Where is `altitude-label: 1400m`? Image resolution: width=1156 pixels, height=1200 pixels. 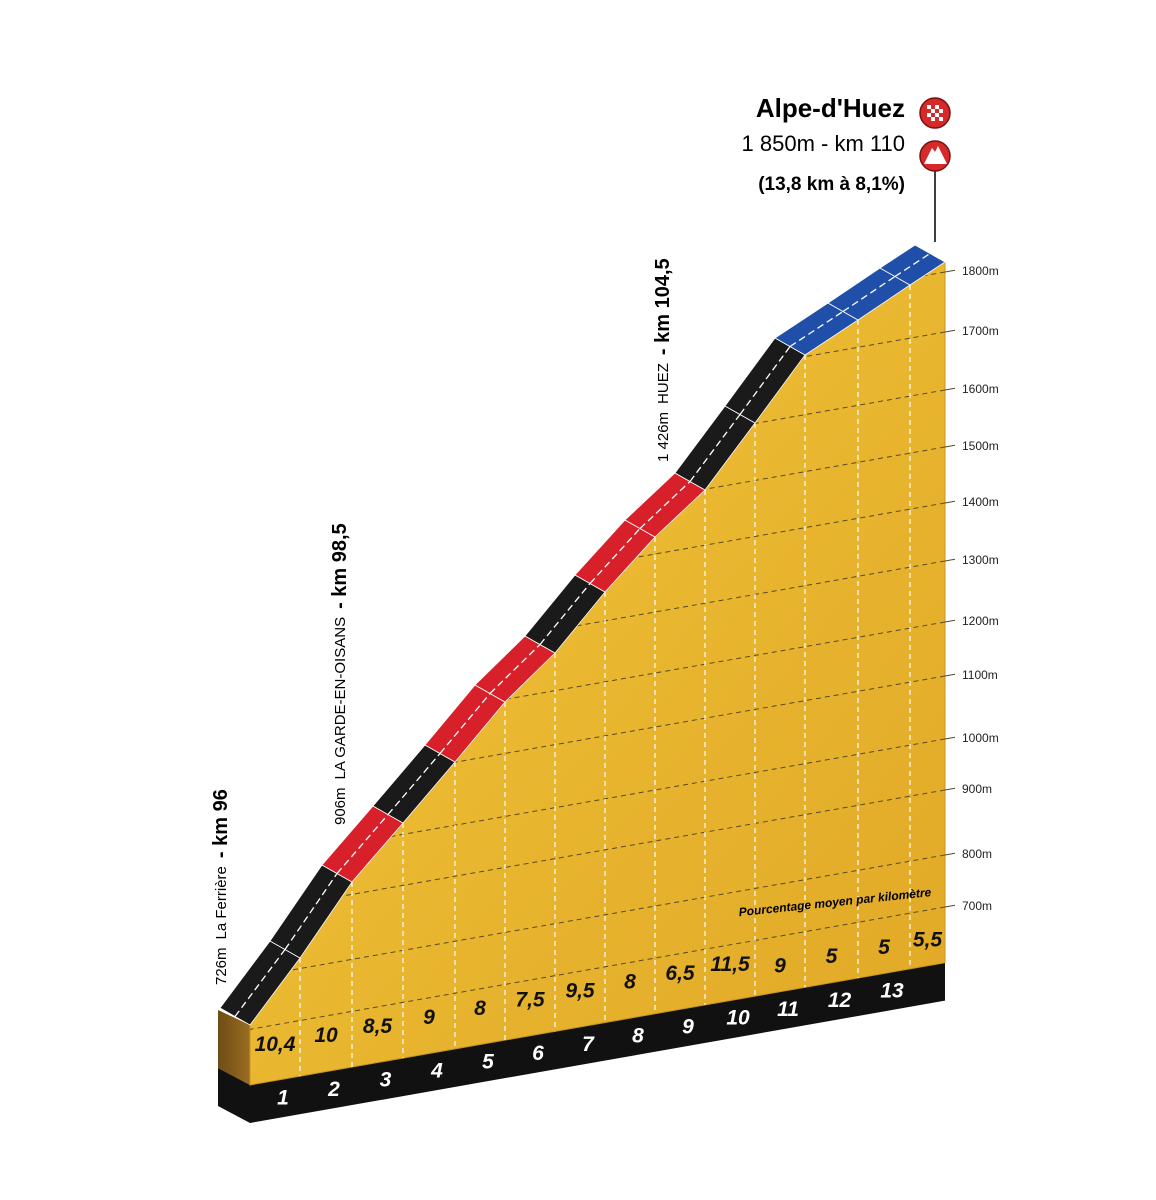 altitude-label: 1400m is located at coordinates (980, 502).